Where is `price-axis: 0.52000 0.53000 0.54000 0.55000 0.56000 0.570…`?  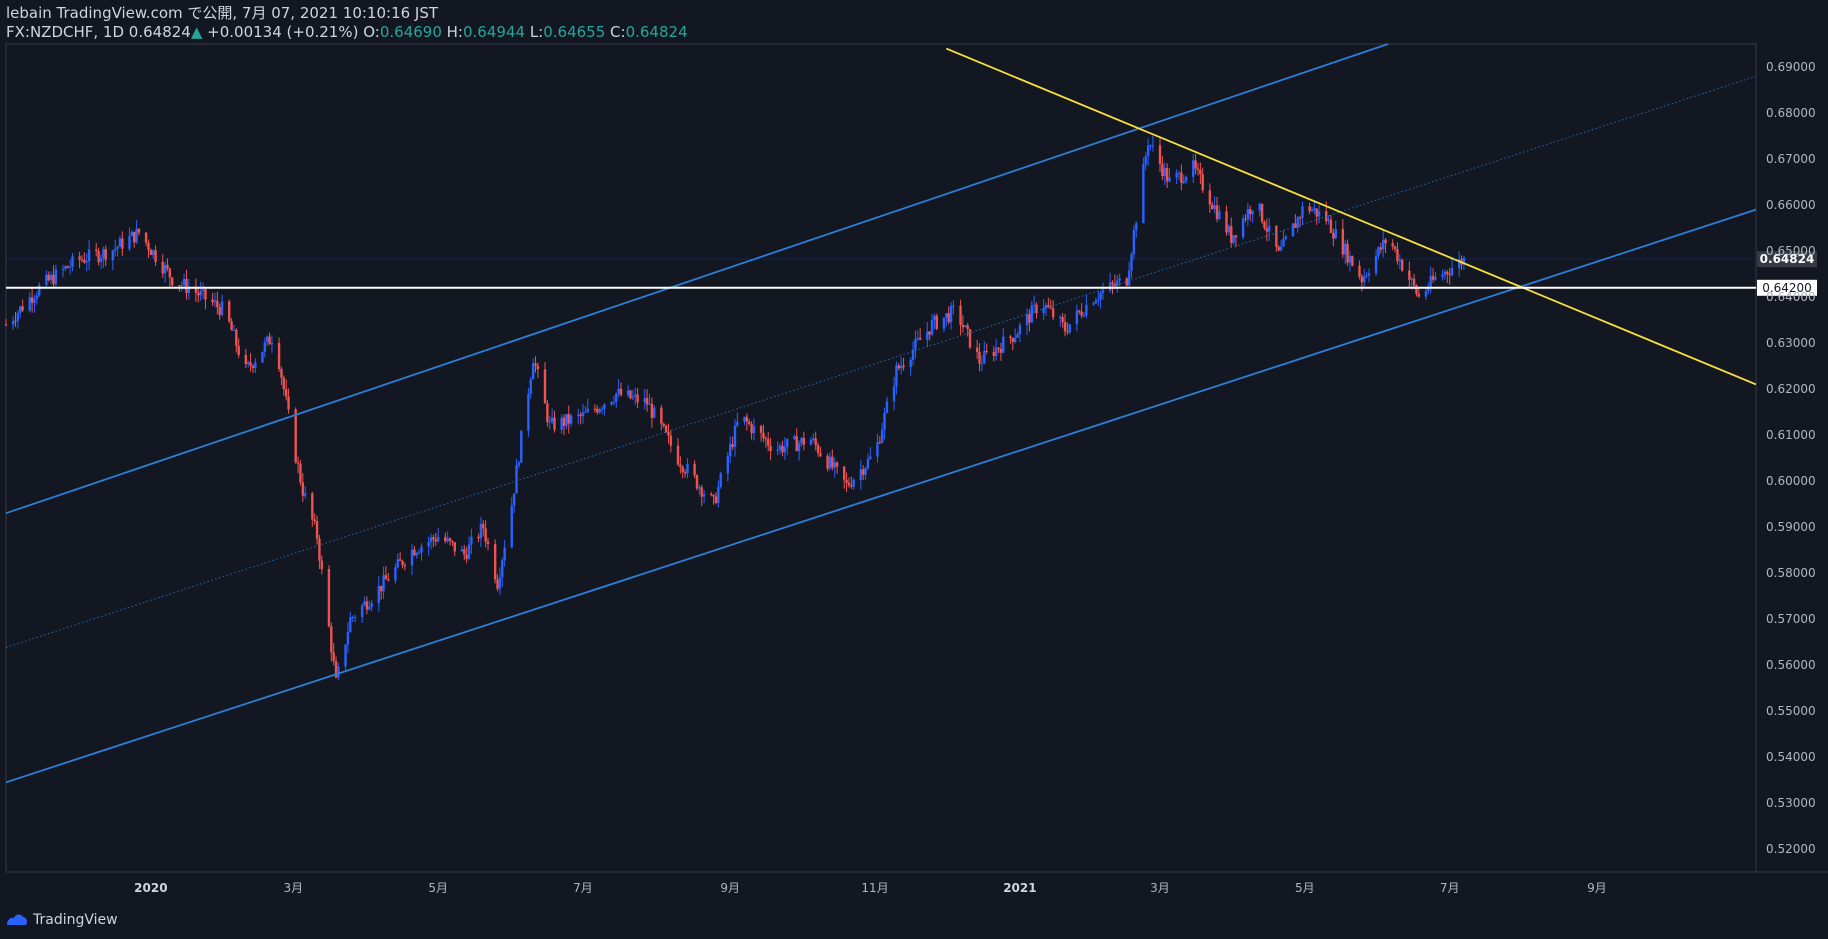
price-axis: 0.52000 0.53000 0.54000 0.55000 0.56000 0.570… is located at coordinates (1791, 458).